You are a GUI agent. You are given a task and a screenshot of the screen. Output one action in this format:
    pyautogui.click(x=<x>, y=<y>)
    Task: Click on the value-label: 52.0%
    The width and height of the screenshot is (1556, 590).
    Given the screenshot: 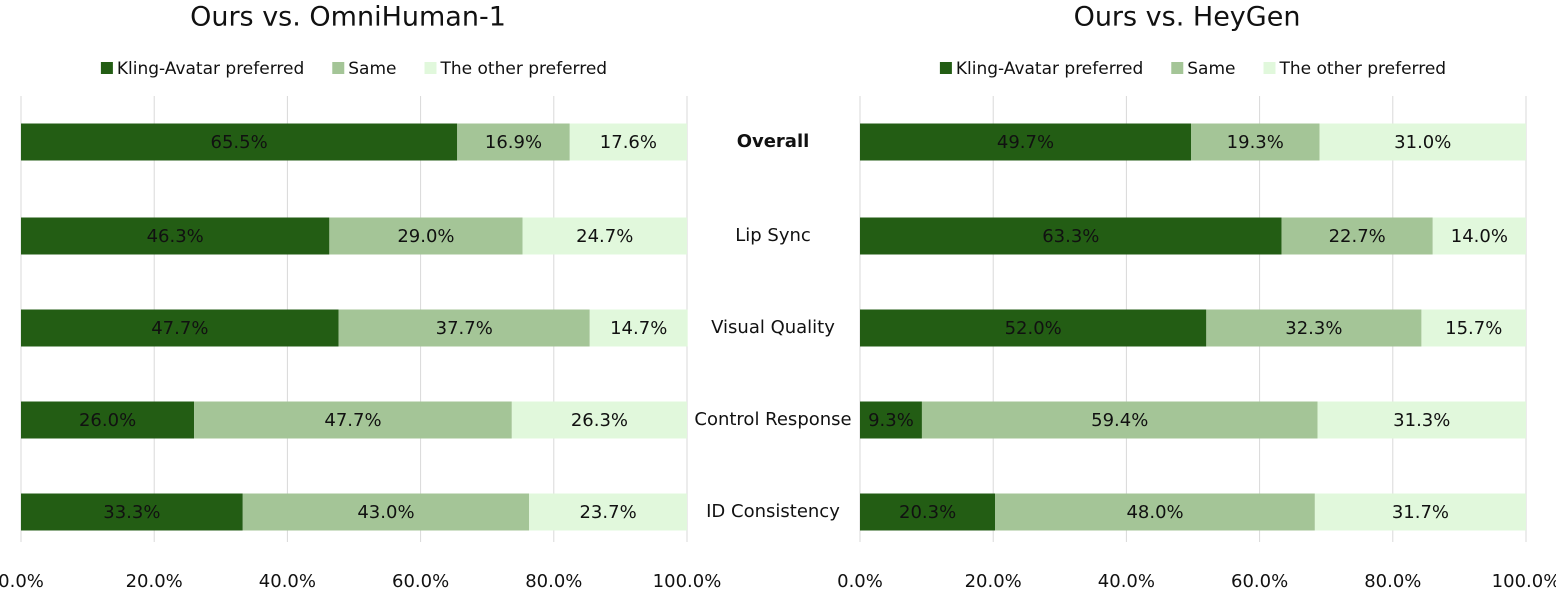 What is the action you would take?
    pyautogui.click(x=1033, y=328)
    